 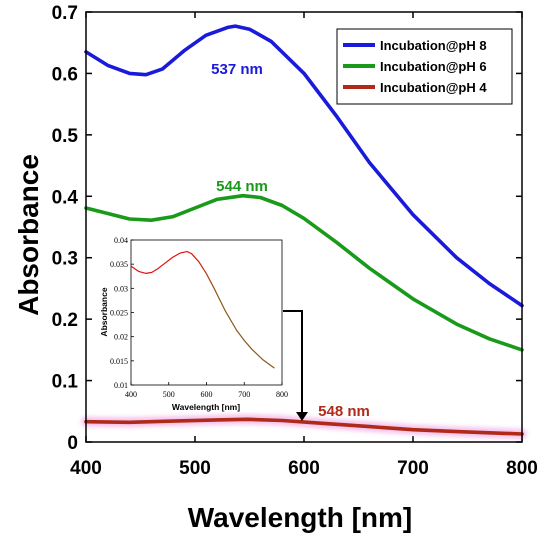 What do you see at coordinates (244, 394) in the screenshot?
I see `inset-x-tick-label: 700` at bounding box center [244, 394].